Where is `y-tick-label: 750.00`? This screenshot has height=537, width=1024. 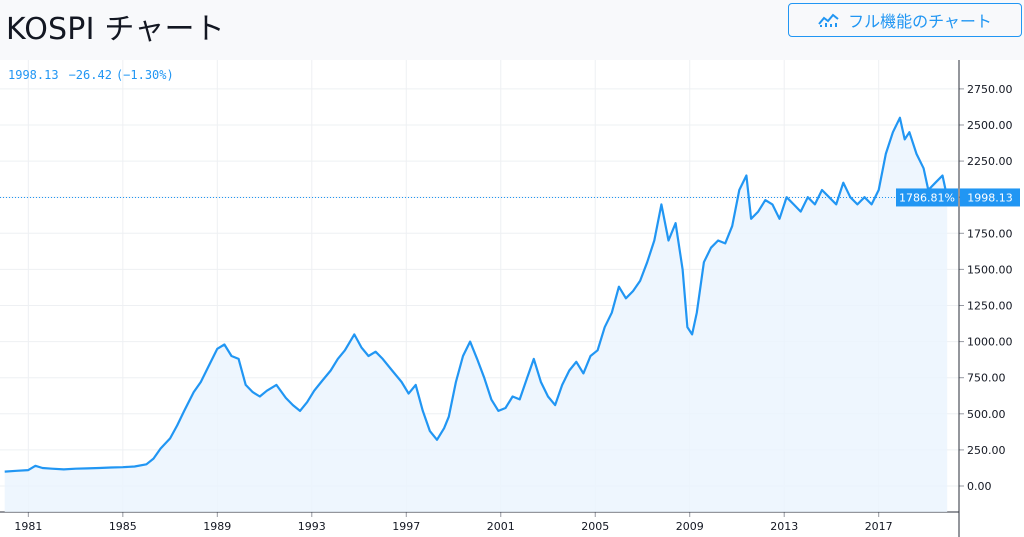 y-tick-label: 750.00 is located at coordinates (986, 378).